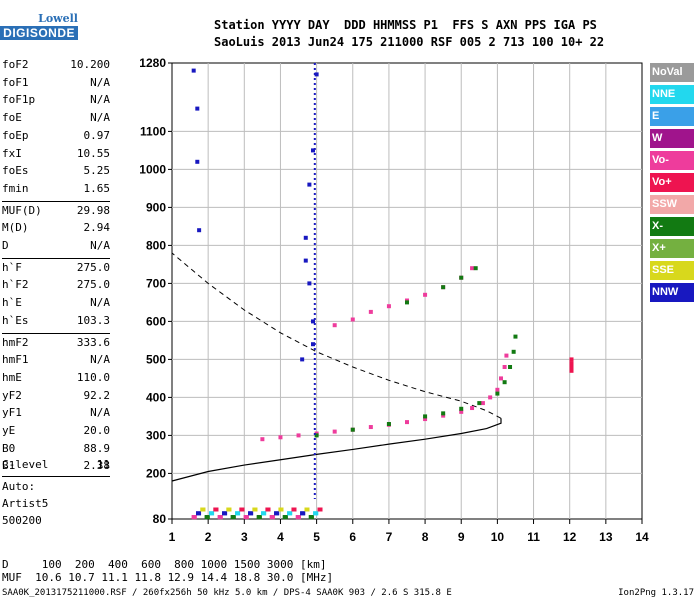 Image resolution: width=700 pixels, height=600 pixels. I want to click on param-label: hmF1, so click(15, 360).